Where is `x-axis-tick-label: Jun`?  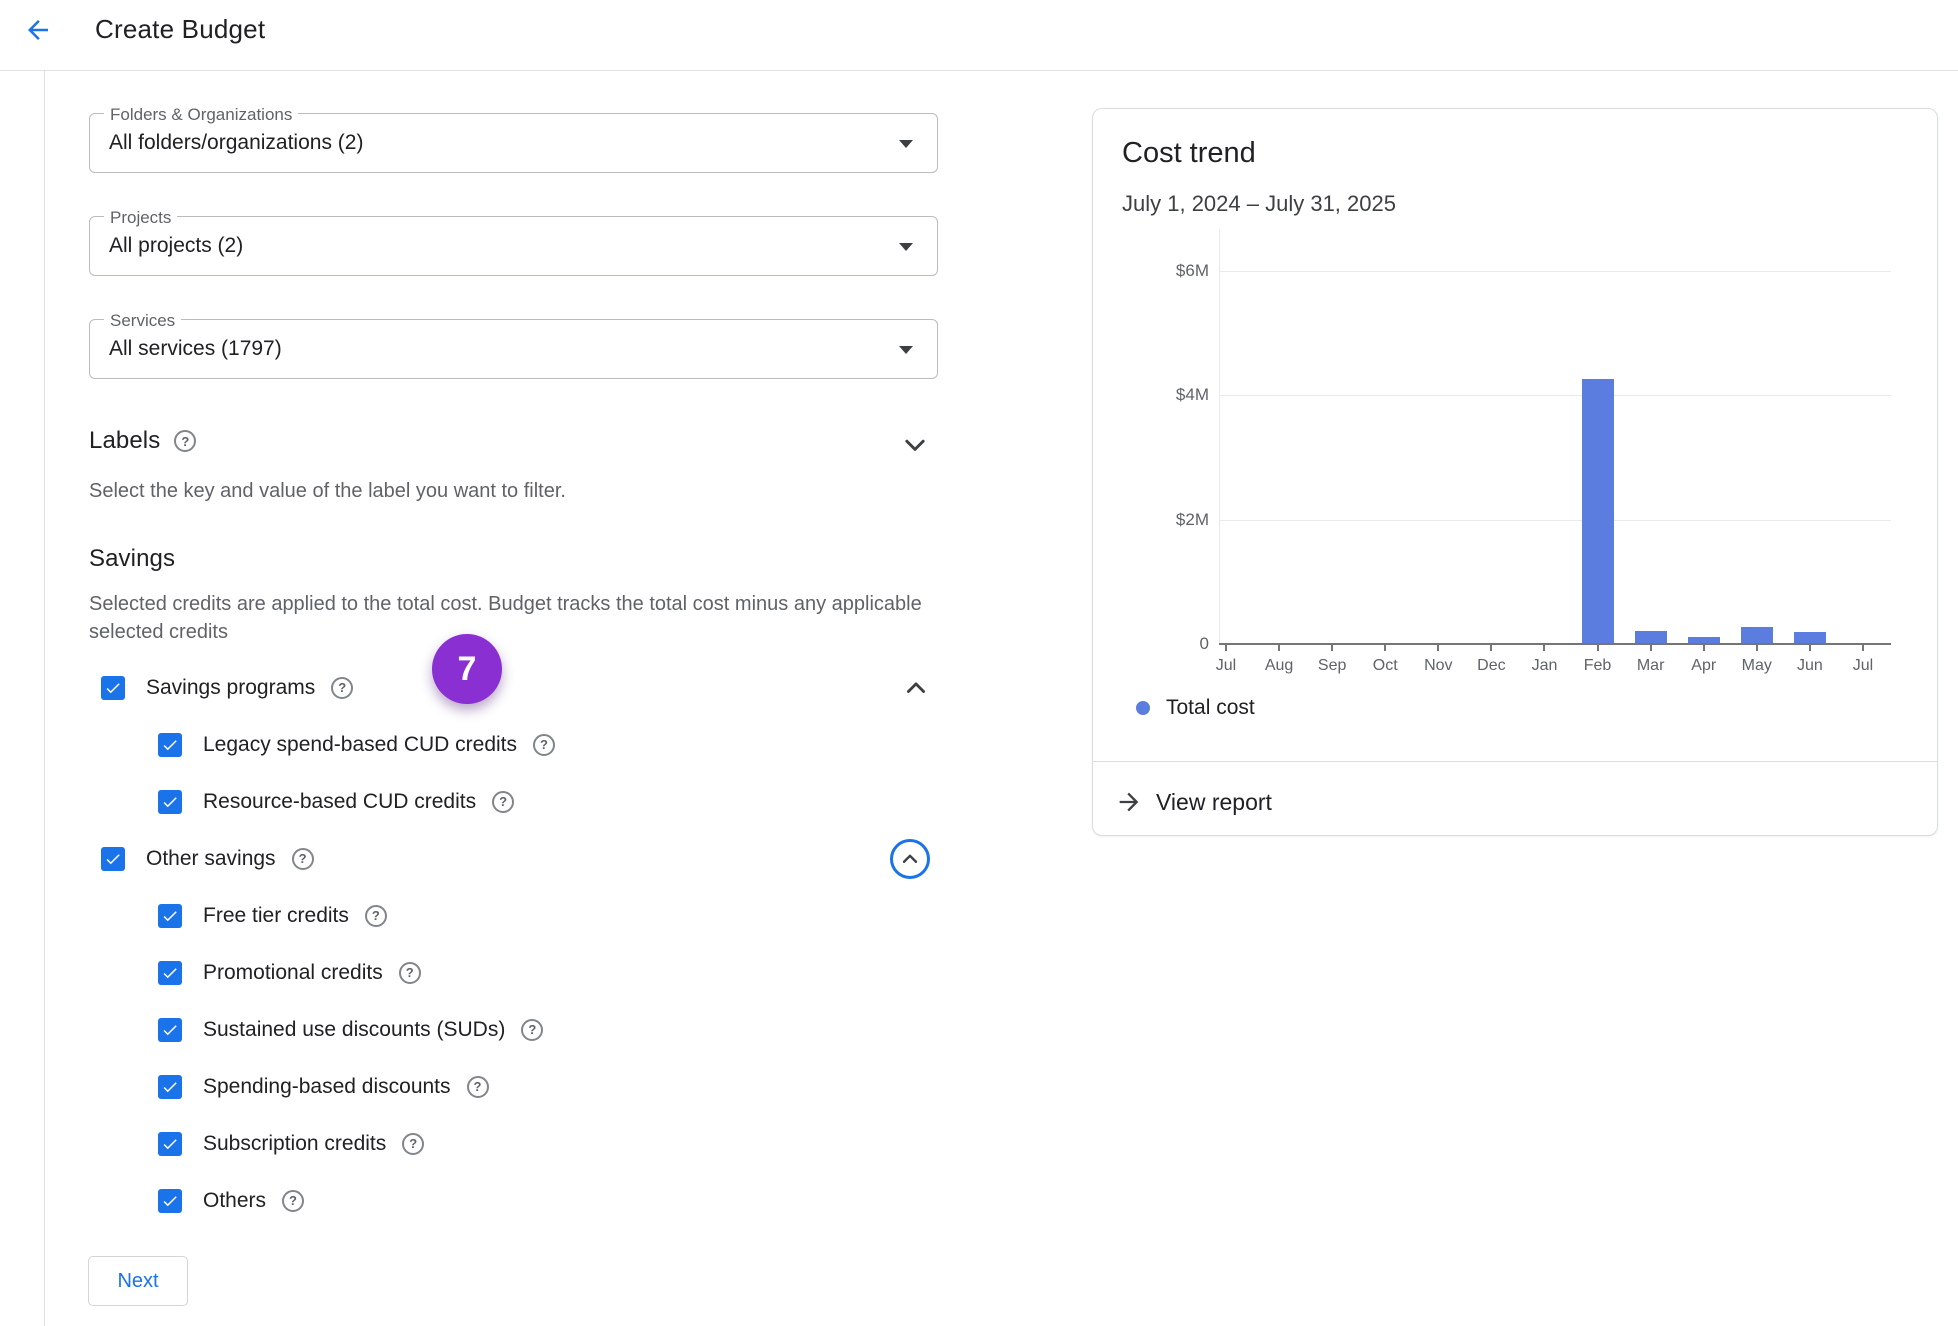
x-axis-tick-label: Jun is located at coordinates (1809, 665).